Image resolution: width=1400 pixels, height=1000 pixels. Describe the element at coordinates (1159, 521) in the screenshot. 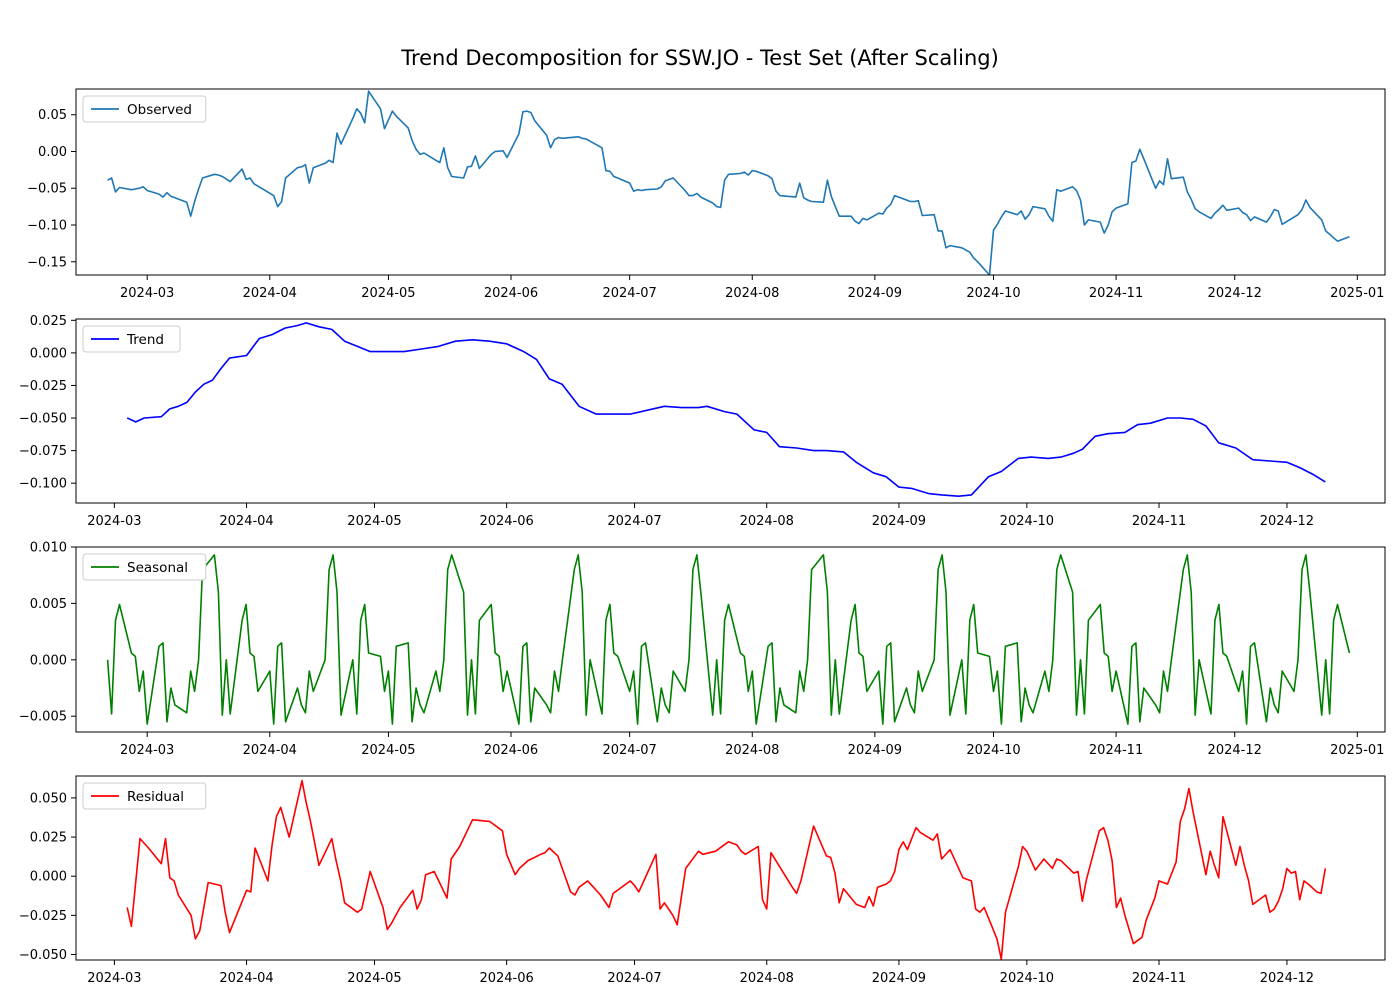

I see `trend-x-tick-label: 2024-11` at that location.